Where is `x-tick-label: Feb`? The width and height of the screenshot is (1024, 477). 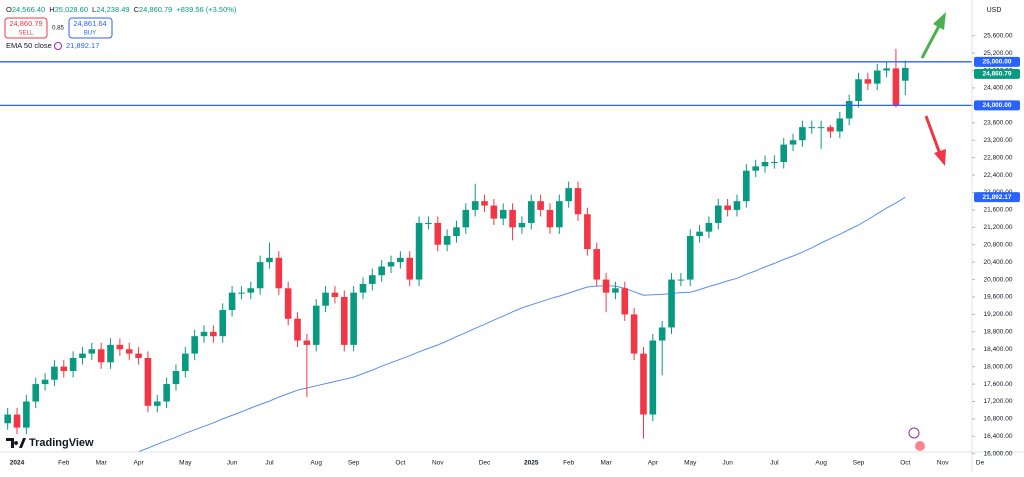 x-tick-label: Feb is located at coordinates (569, 463).